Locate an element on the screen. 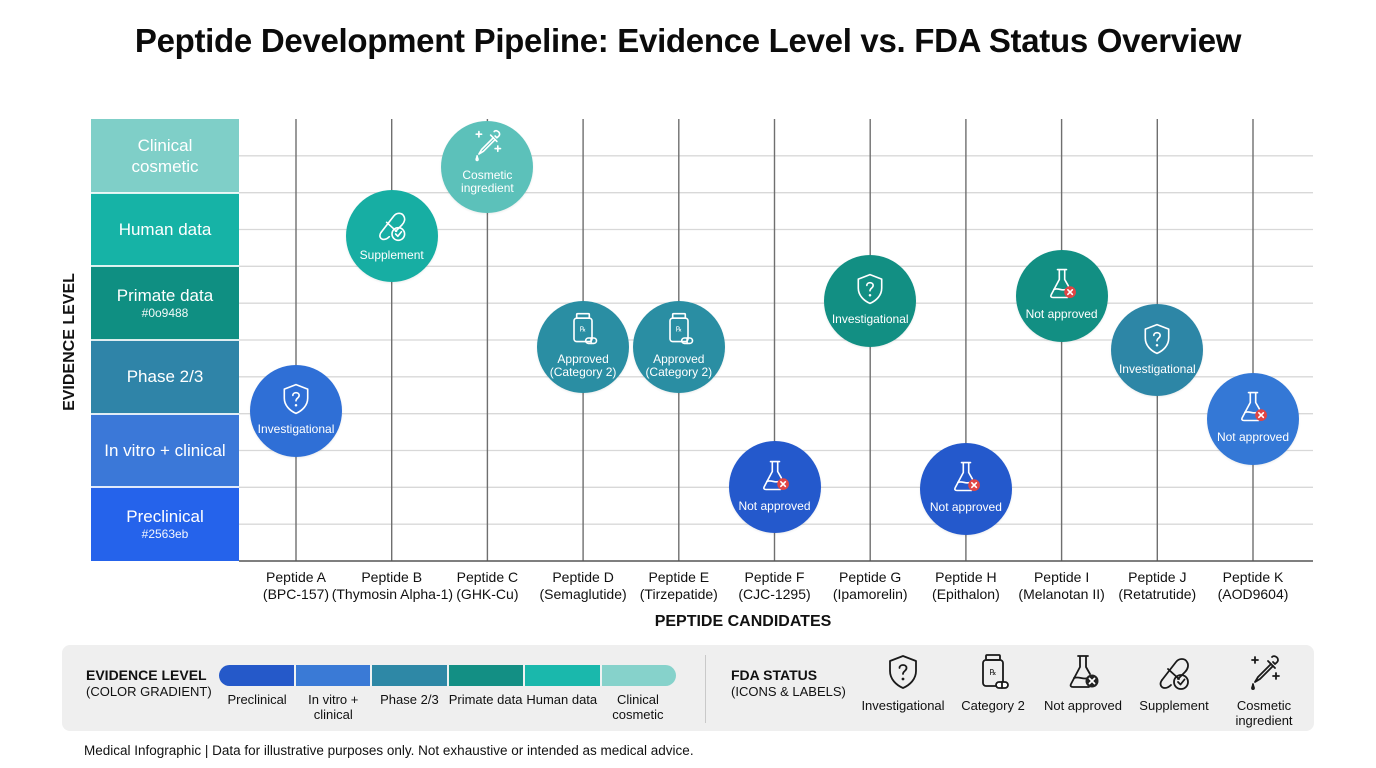 The image size is (1376, 768). x-tick-label: Peptide F (CJC-1295) is located at coordinates (775, 586).